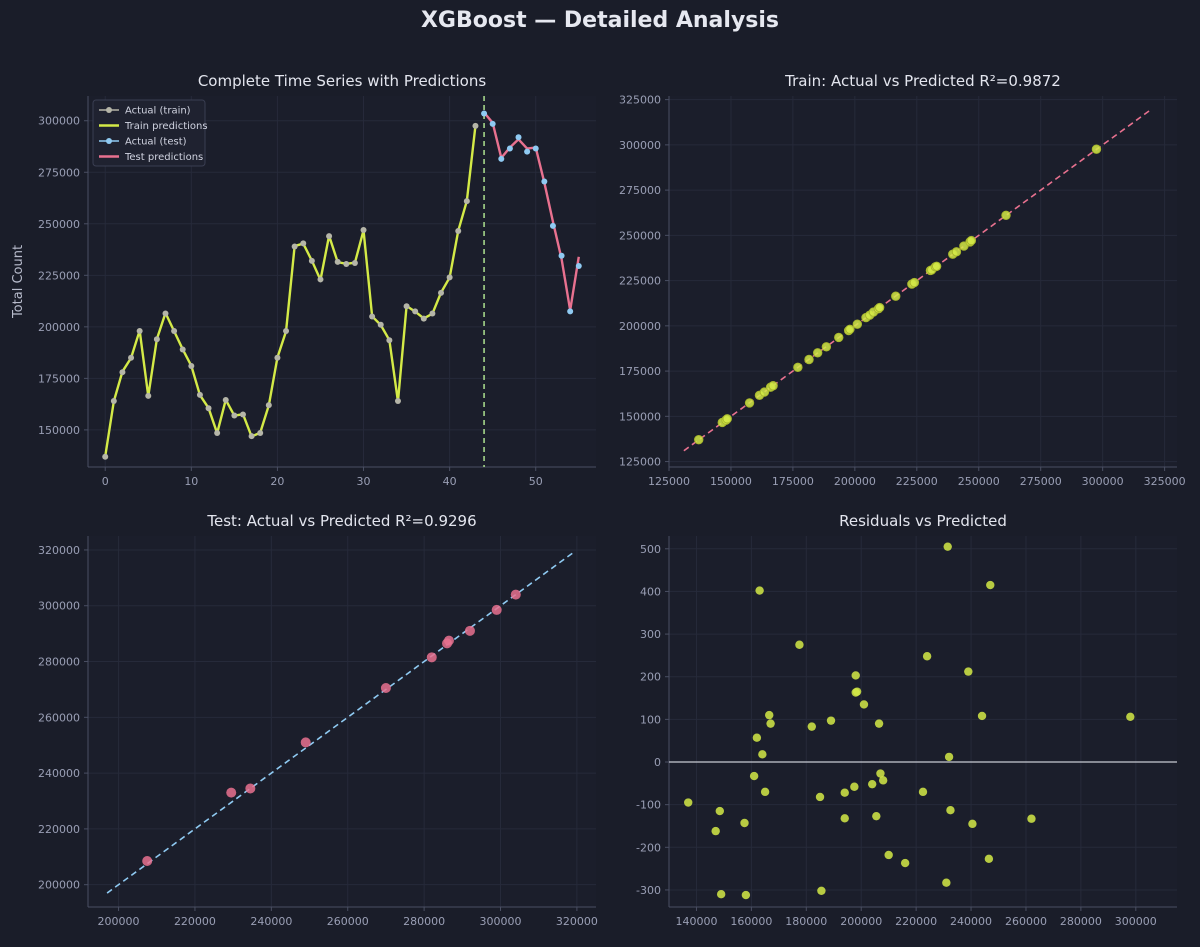  I want to click on test_scatter-x-tick-label: 300000, so click(501, 921).